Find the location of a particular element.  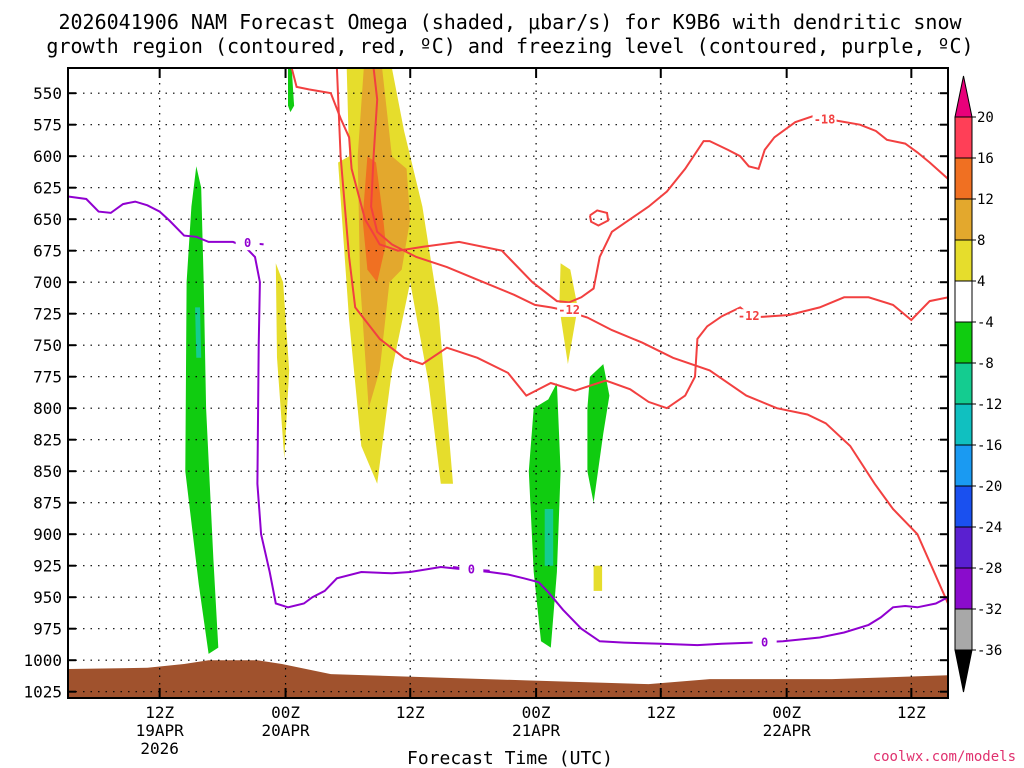

colorbar-label-3: 8 is located at coordinates (981, 241).